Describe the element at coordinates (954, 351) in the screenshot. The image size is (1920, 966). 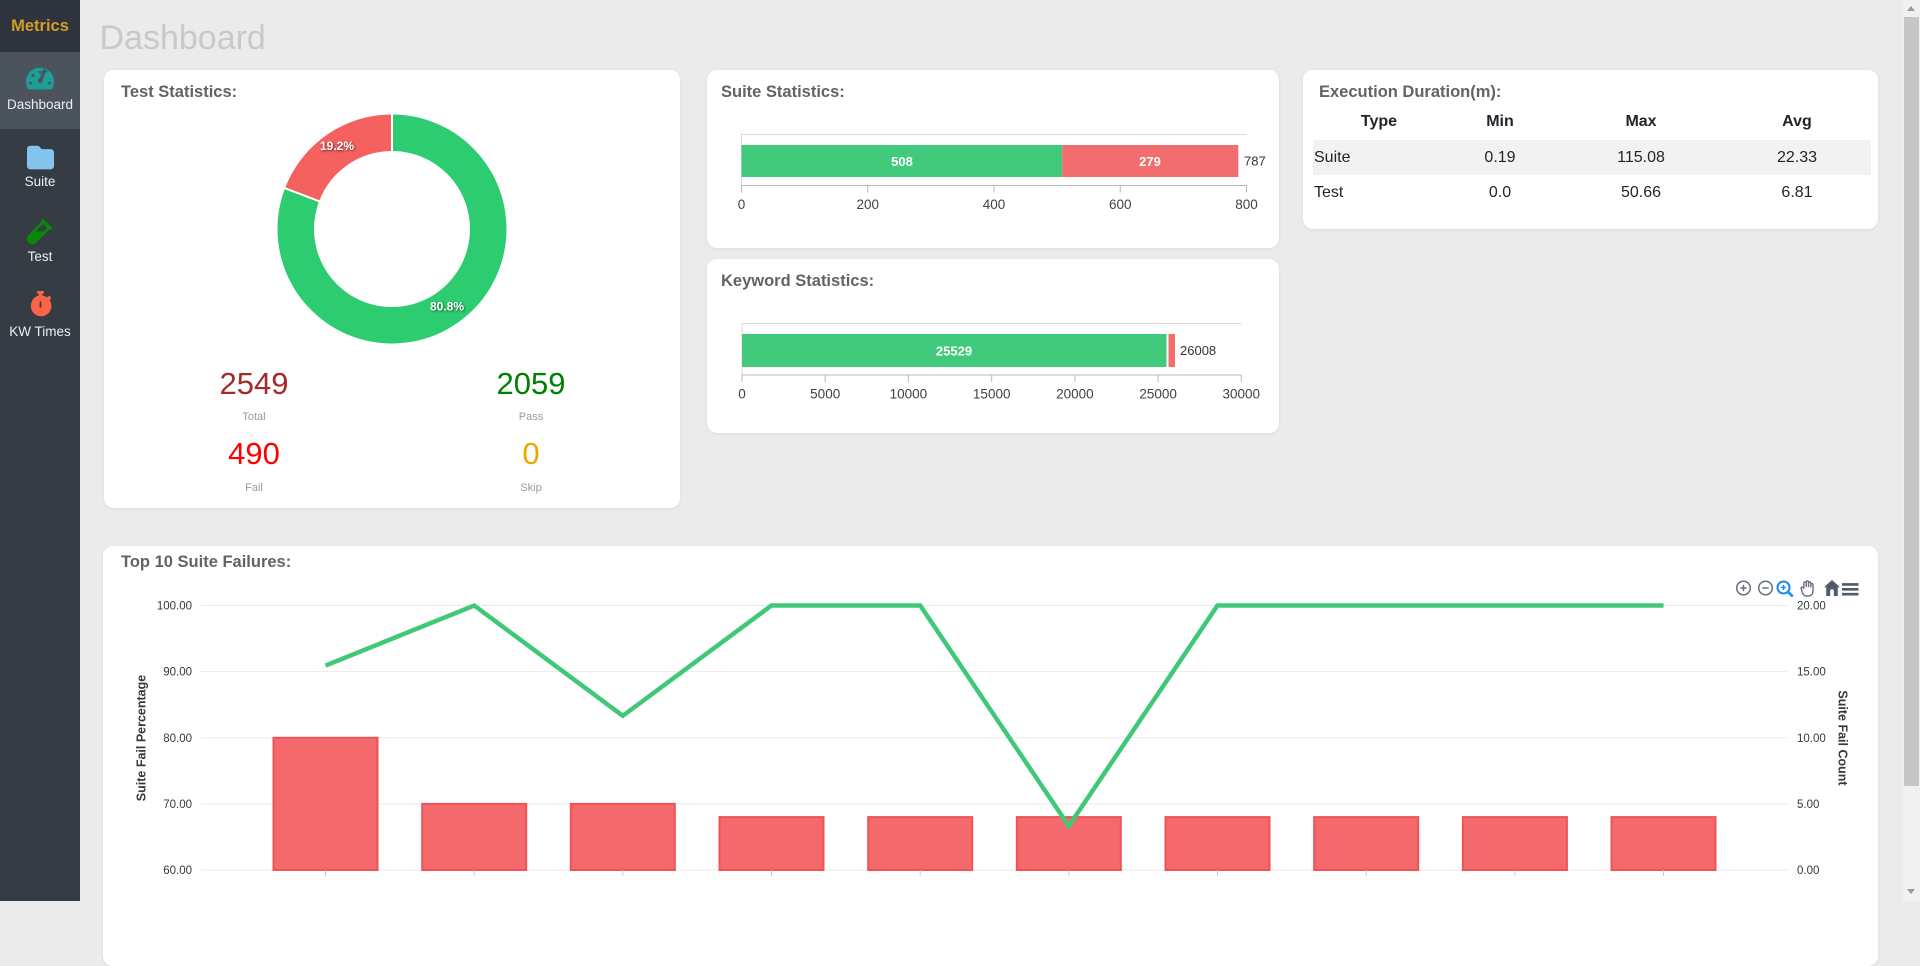
I see `svg-text: 25529` at that location.